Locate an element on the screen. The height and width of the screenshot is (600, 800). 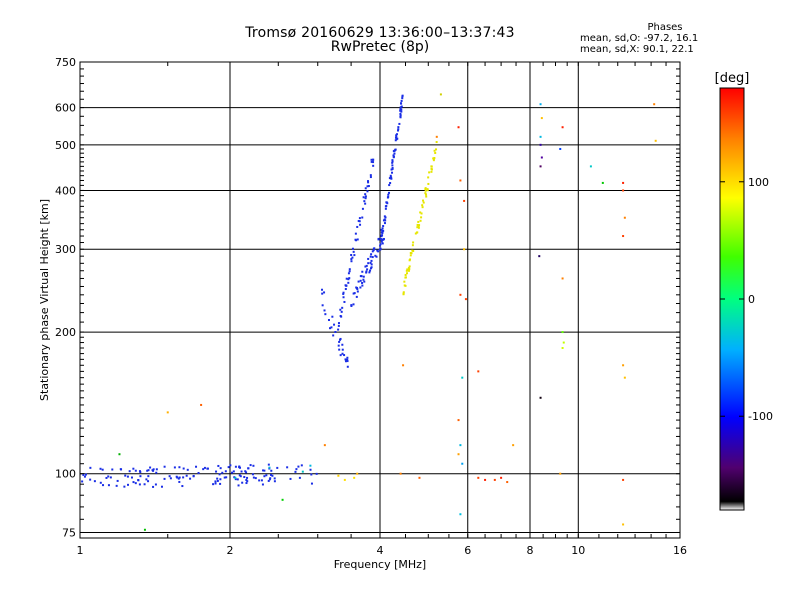
colorbar-tick-label: -100 is located at coordinates (760, 416).